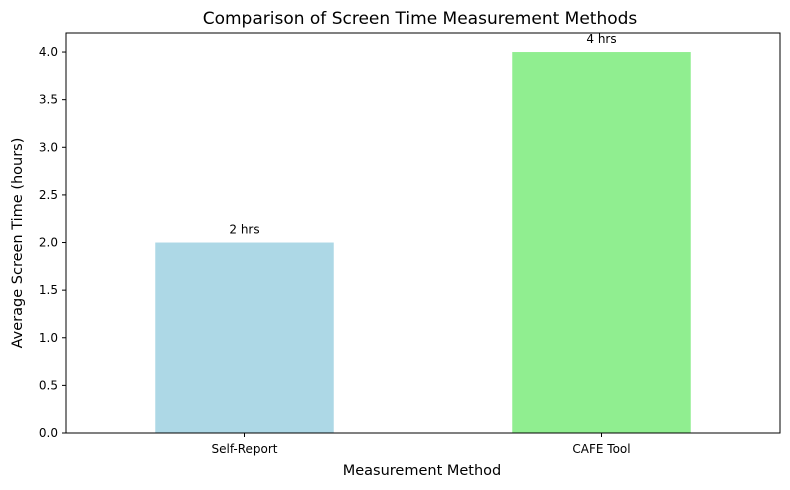 The image size is (790, 490). What do you see at coordinates (48, 290) in the screenshot?
I see `y-tick-label: 1.5` at bounding box center [48, 290].